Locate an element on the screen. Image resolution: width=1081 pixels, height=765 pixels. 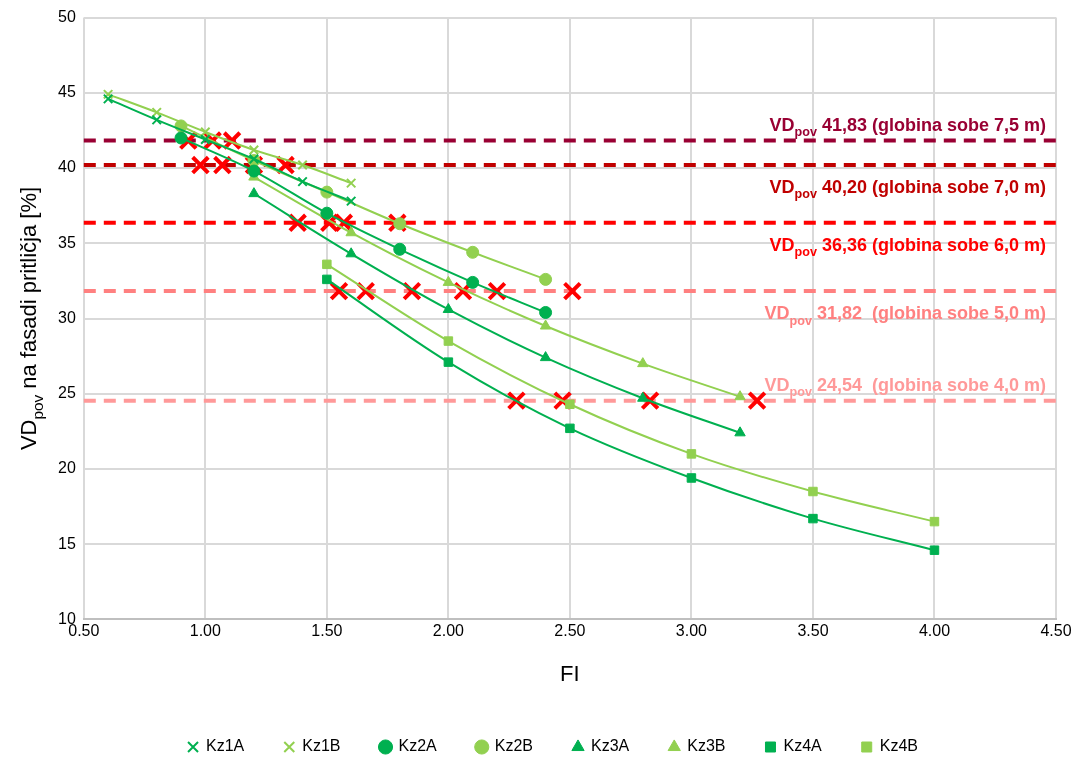
x-tick-label: 3.50 is located at coordinates (813, 631).